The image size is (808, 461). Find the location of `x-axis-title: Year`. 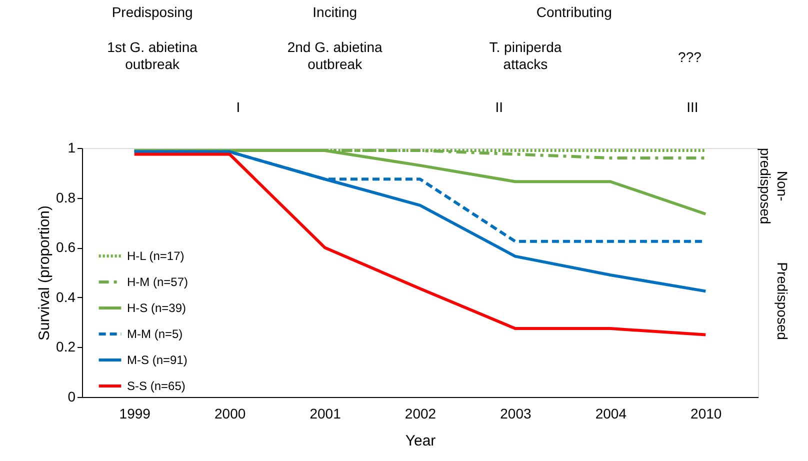

x-axis-title: Year is located at coordinates (420, 441).